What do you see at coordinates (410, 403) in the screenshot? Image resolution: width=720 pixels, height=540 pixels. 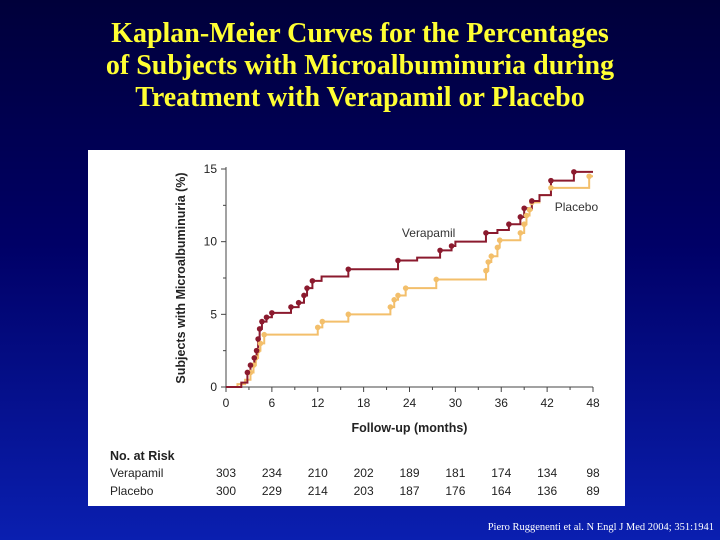 I see `x-tick-label: 24` at bounding box center [410, 403].